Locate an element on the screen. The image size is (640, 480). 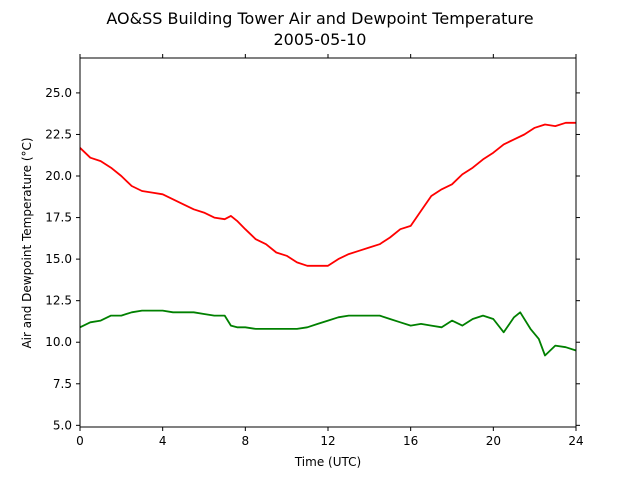
x-tick-label: 20 is located at coordinates (493, 441).